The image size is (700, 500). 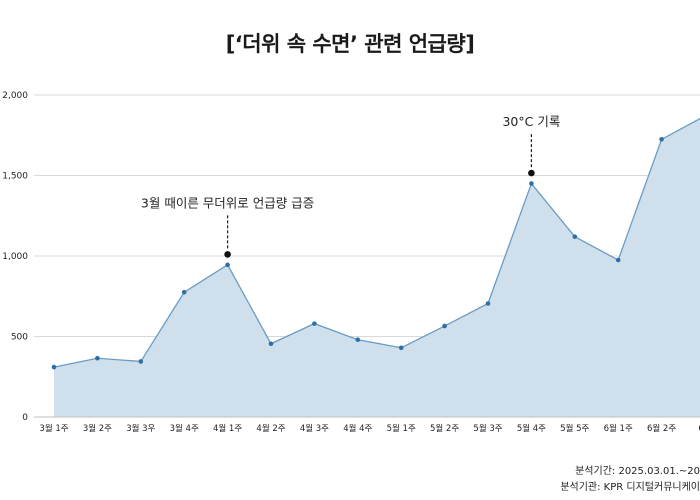 I want to click on x-tick-label: 5월 2주, so click(x=444, y=428).